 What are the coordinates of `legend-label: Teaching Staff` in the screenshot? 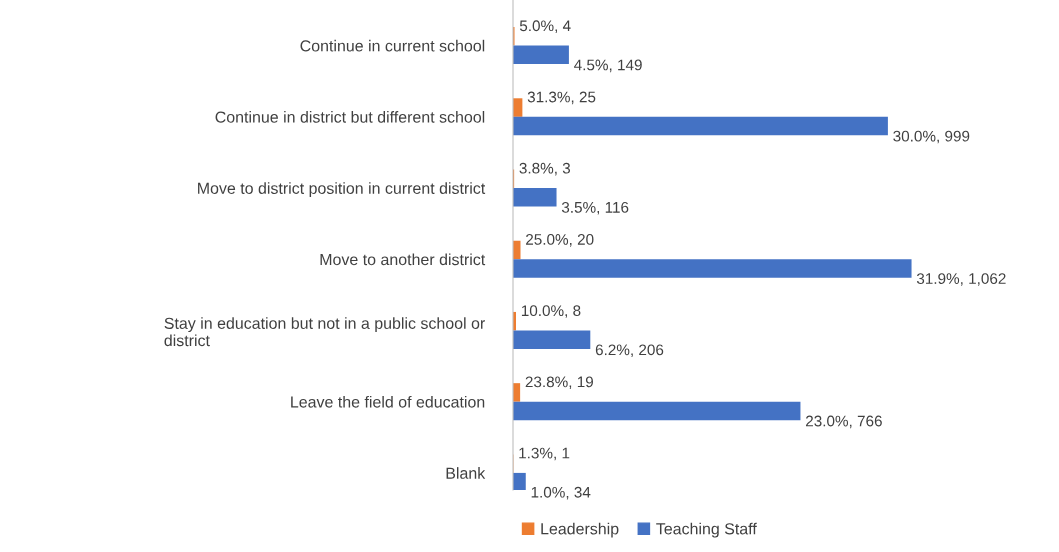 It's located at (706, 530).